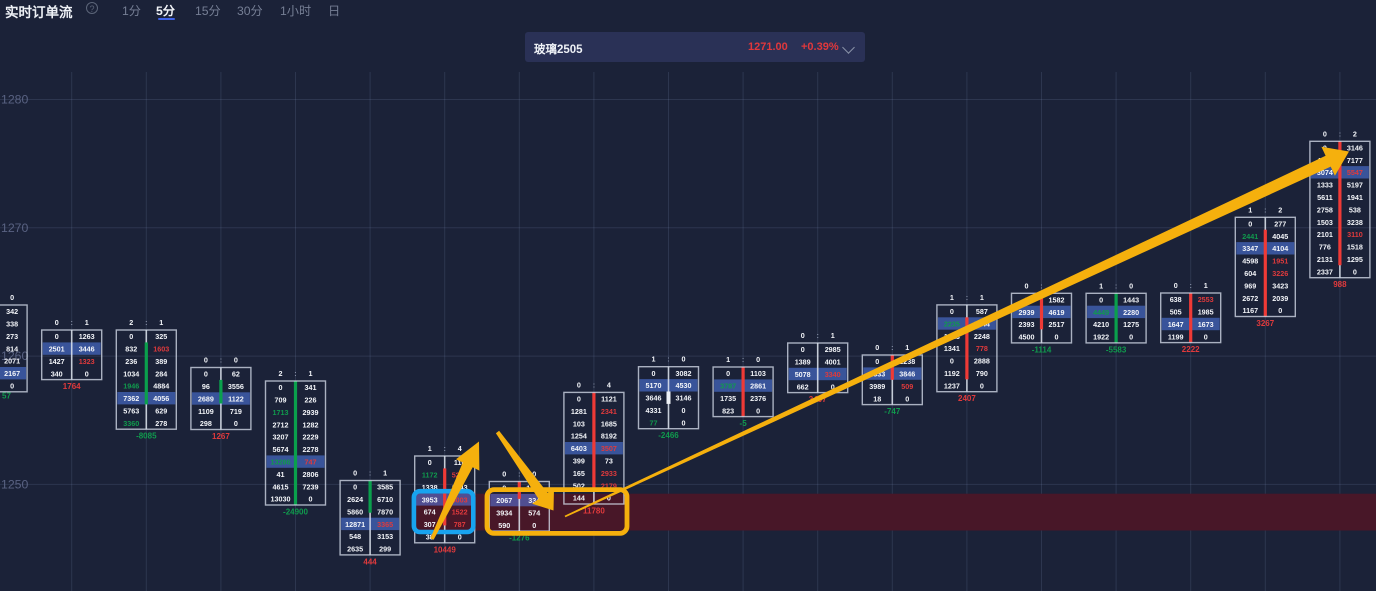  Describe the element at coordinates (982, 348) in the screenshot. I see `svg-text: 778` at that location.